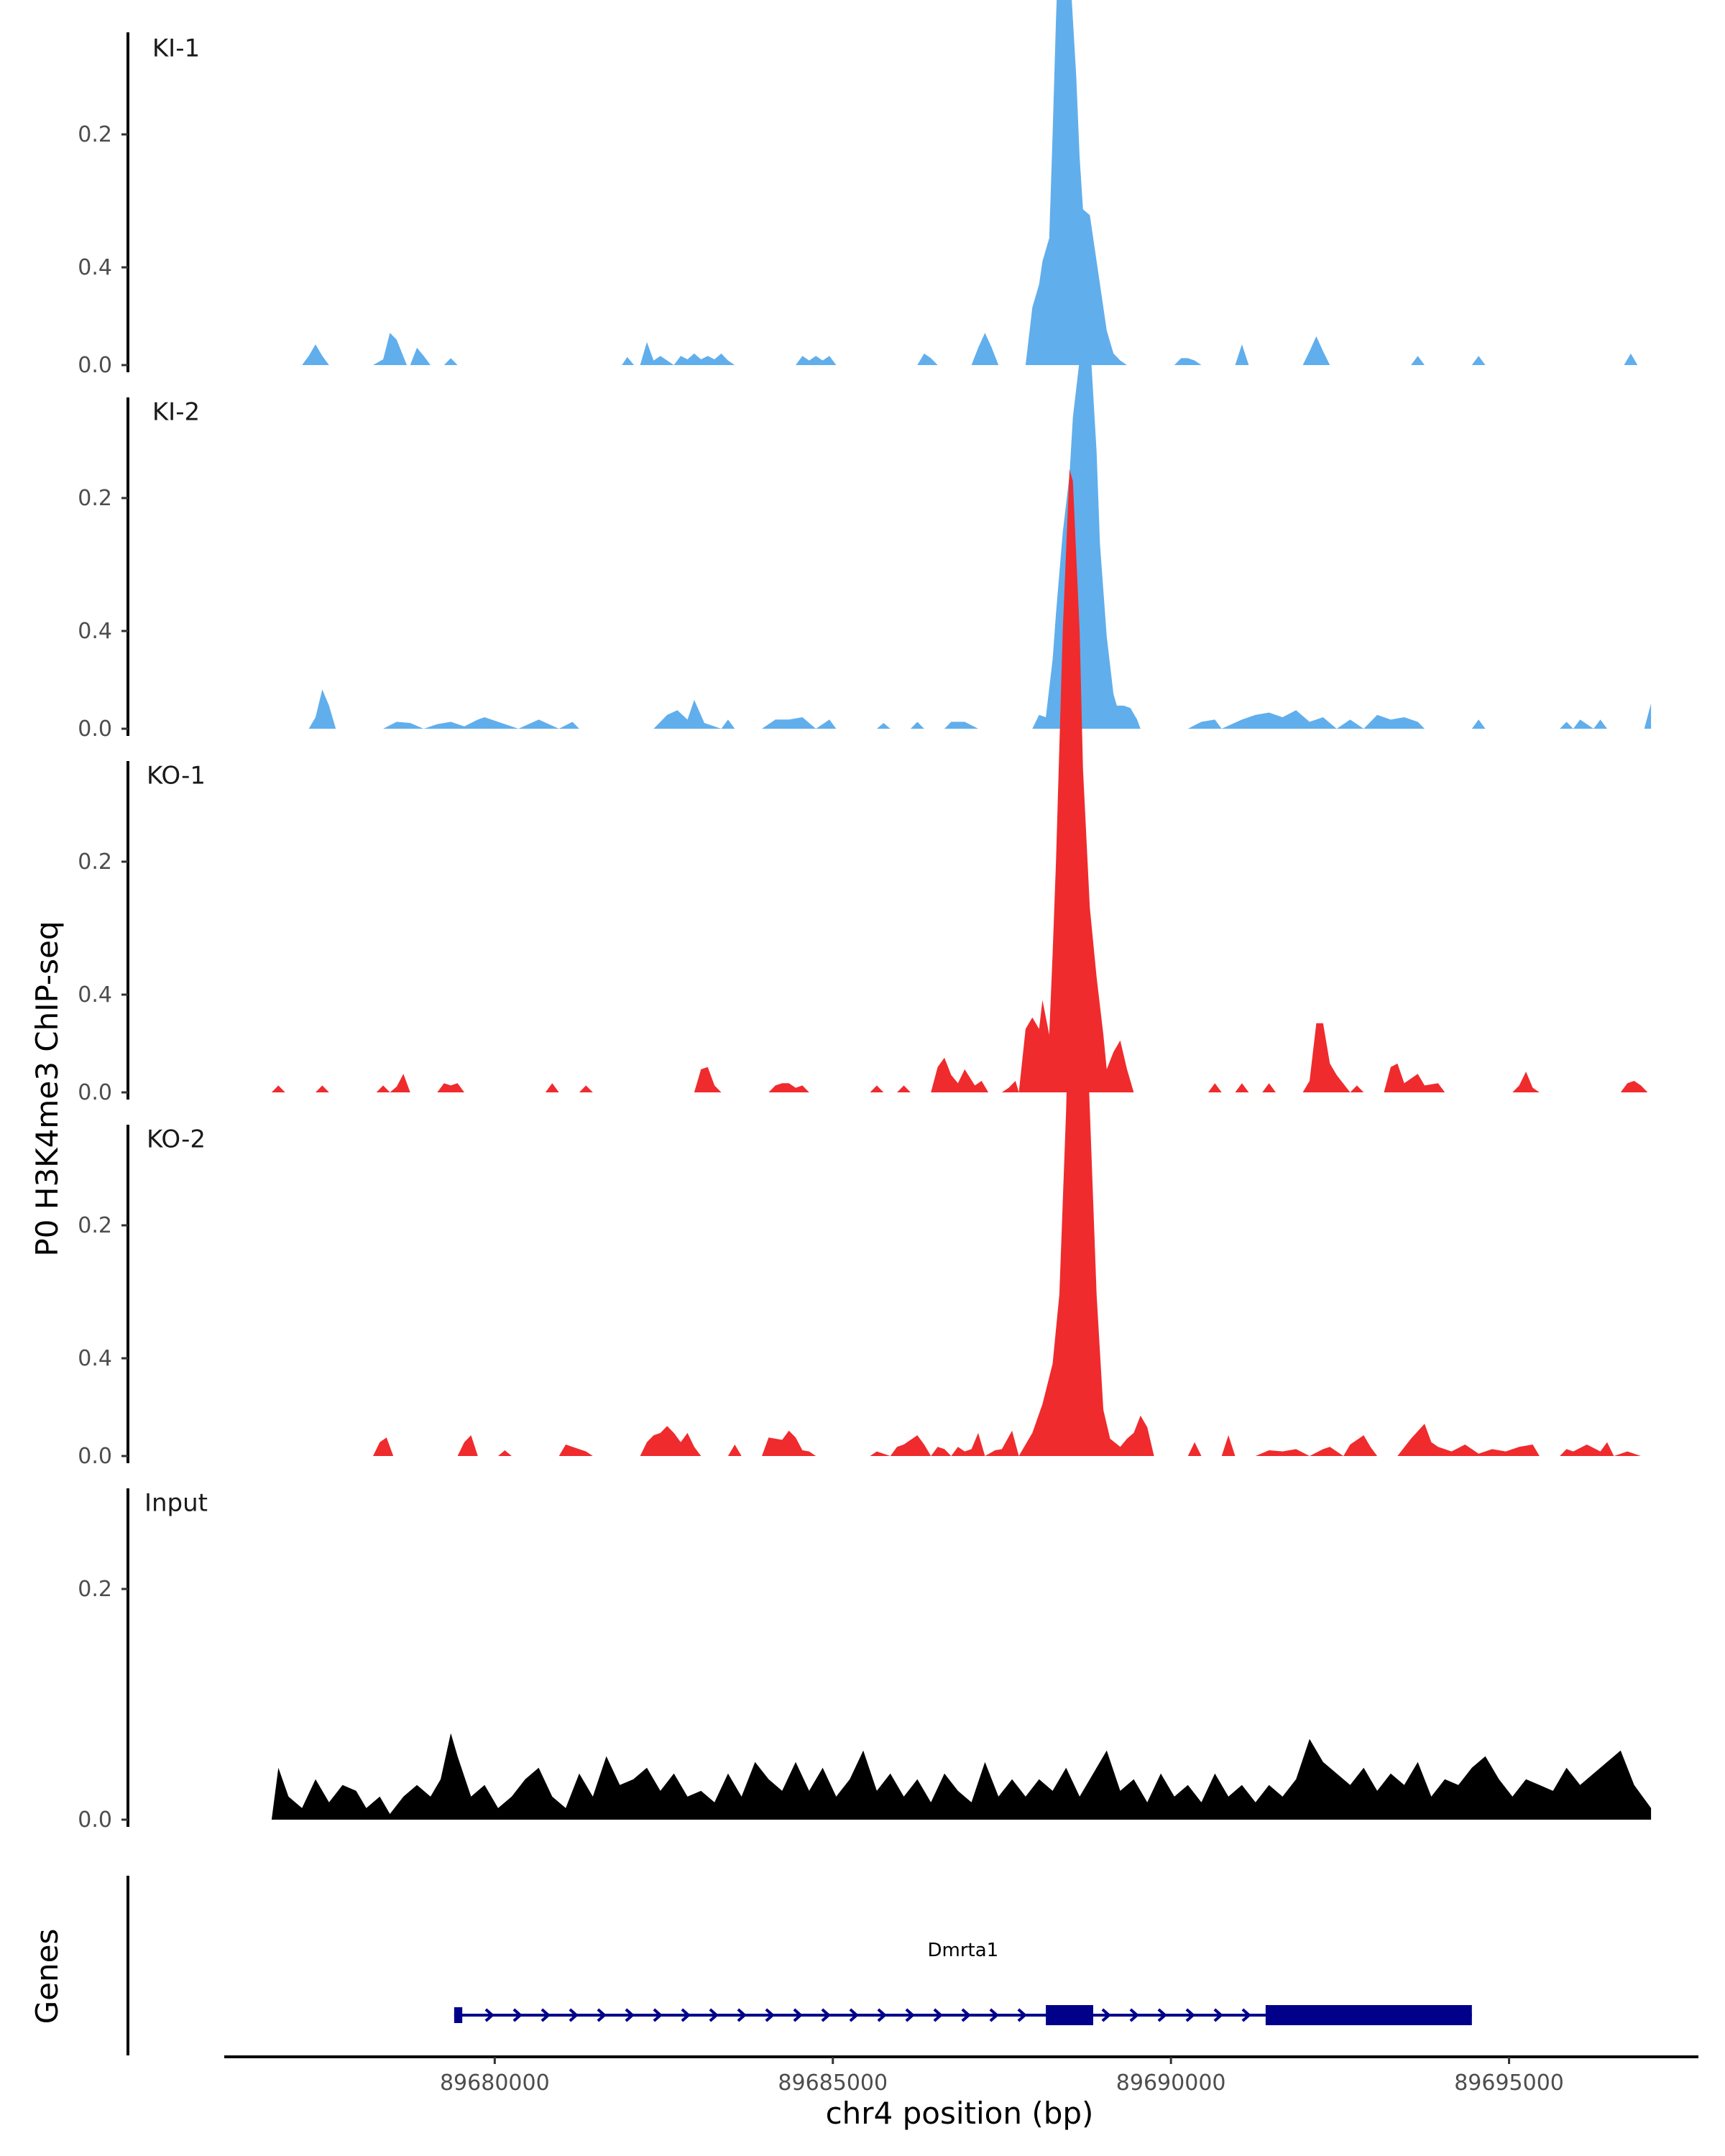 Image resolution: width=1725 pixels, height=2156 pixels. What do you see at coordinates (962, 1951) in the screenshot?
I see `gene-name: Dmrta1` at bounding box center [962, 1951].